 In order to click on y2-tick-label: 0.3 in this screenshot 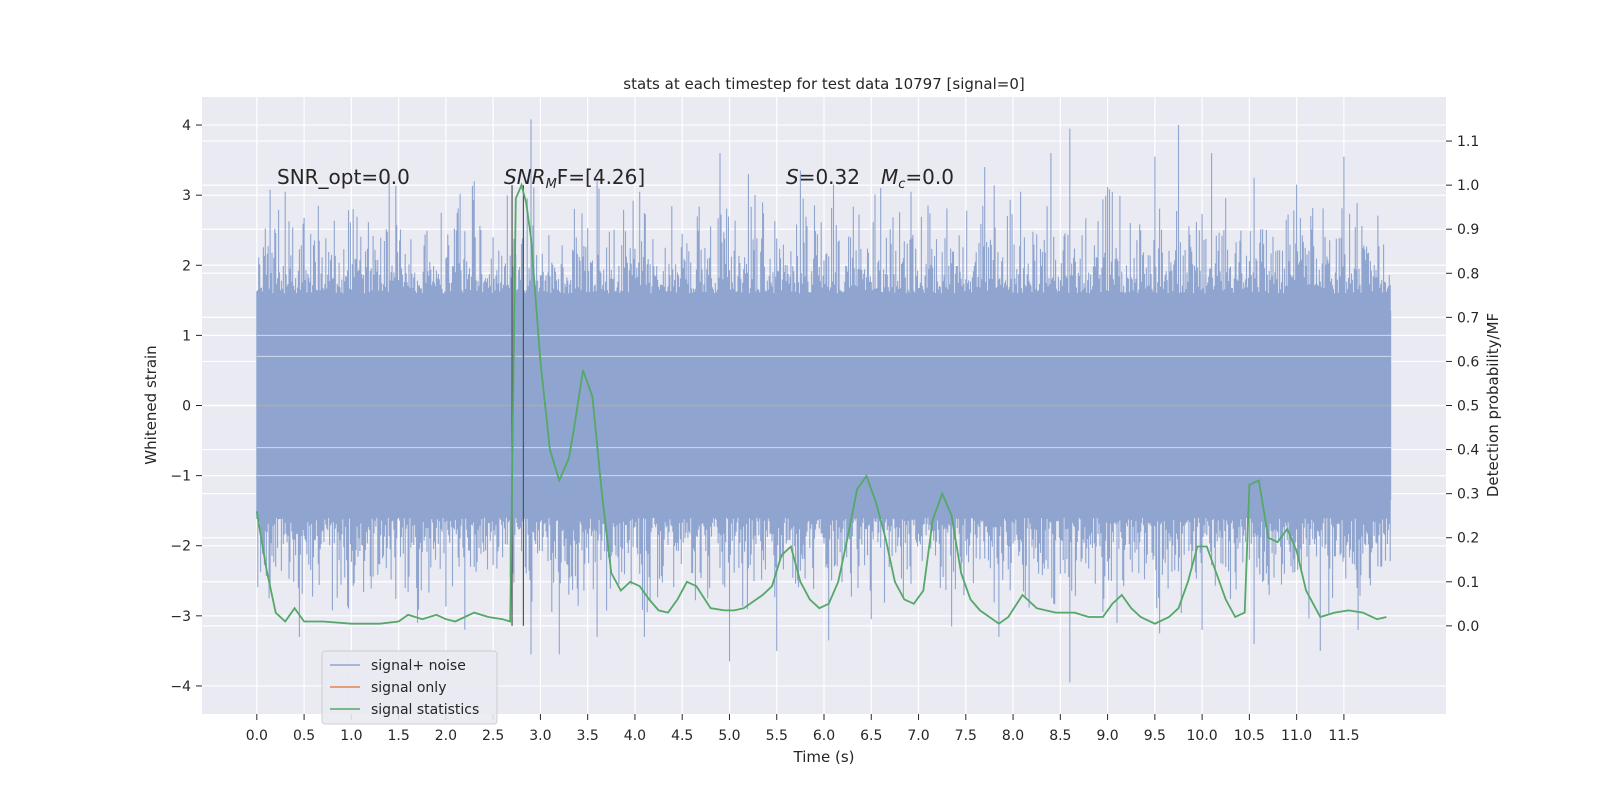, I will do `click(1468, 495)`.